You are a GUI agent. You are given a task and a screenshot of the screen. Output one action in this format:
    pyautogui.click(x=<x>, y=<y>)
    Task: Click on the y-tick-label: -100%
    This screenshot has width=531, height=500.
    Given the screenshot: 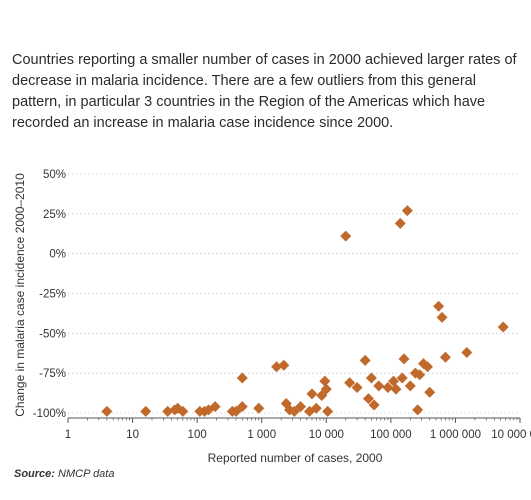 What is the action you would take?
    pyautogui.click(x=49, y=414)
    